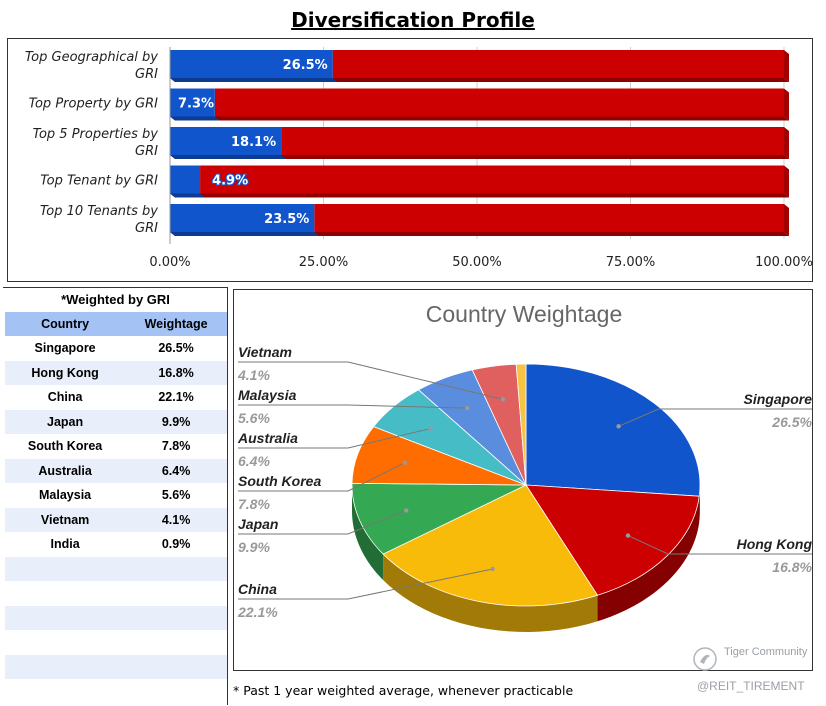 This screenshot has height=706, width=826. I want to click on pie-slice-side, so click(648, 559).